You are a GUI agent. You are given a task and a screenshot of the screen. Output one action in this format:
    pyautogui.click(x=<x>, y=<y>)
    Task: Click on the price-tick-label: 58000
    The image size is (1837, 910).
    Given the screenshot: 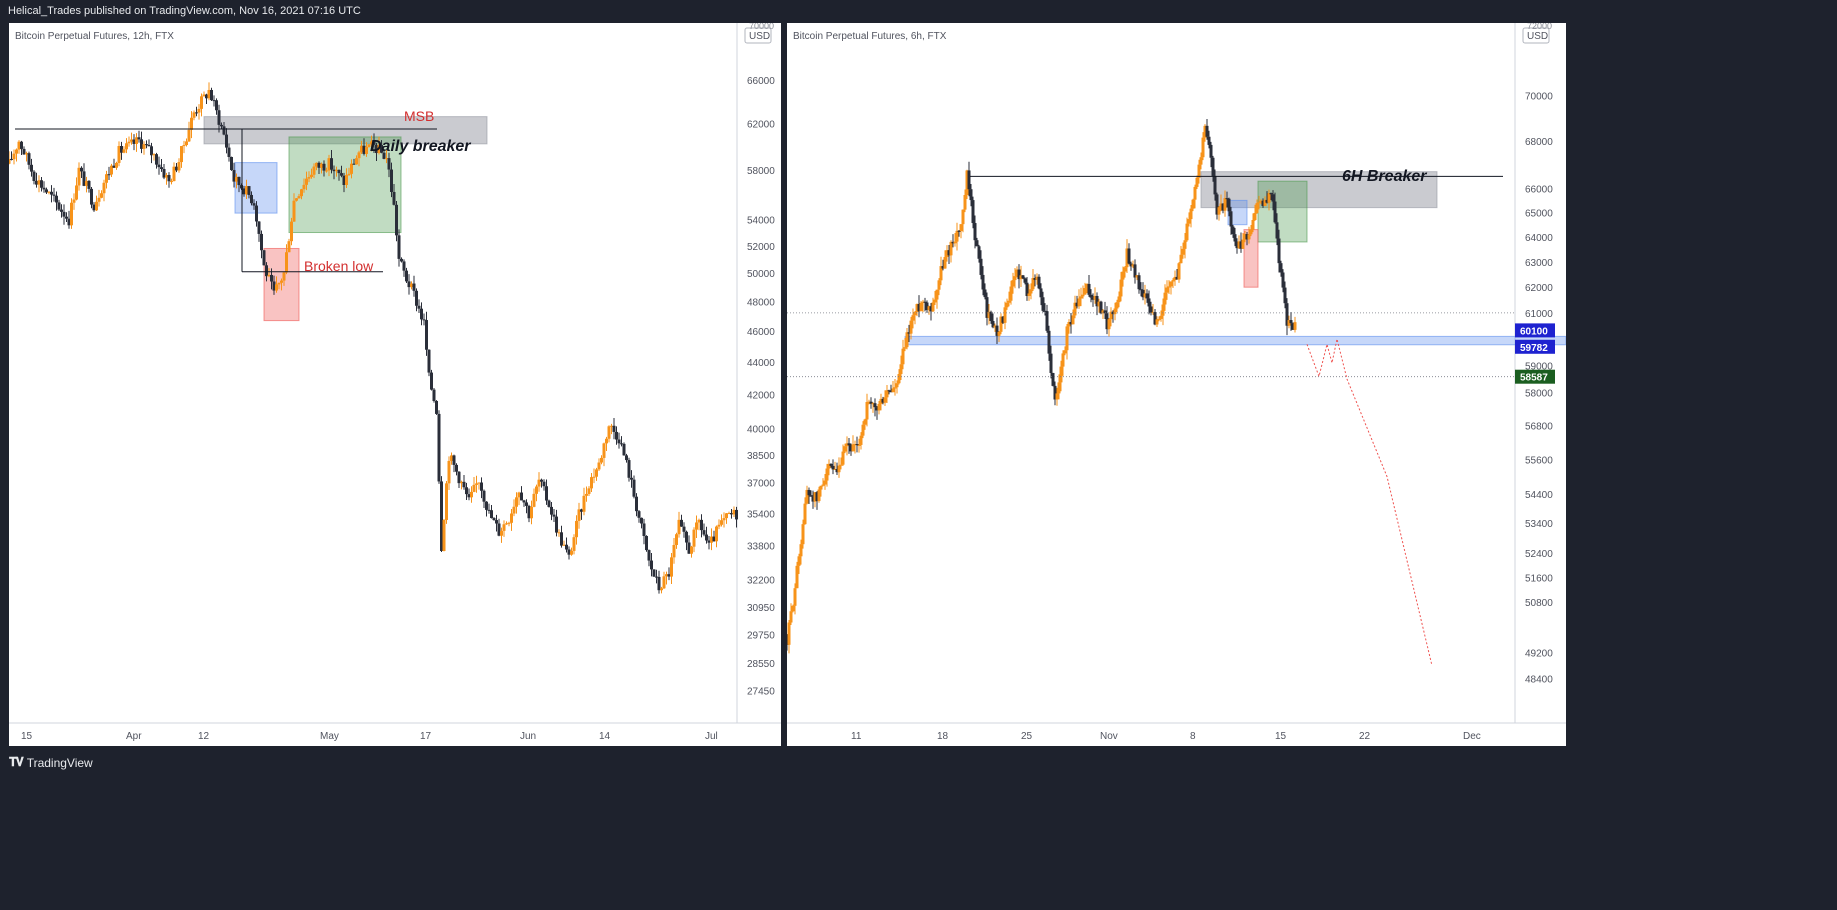 What is the action you would take?
    pyautogui.click(x=1539, y=394)
    